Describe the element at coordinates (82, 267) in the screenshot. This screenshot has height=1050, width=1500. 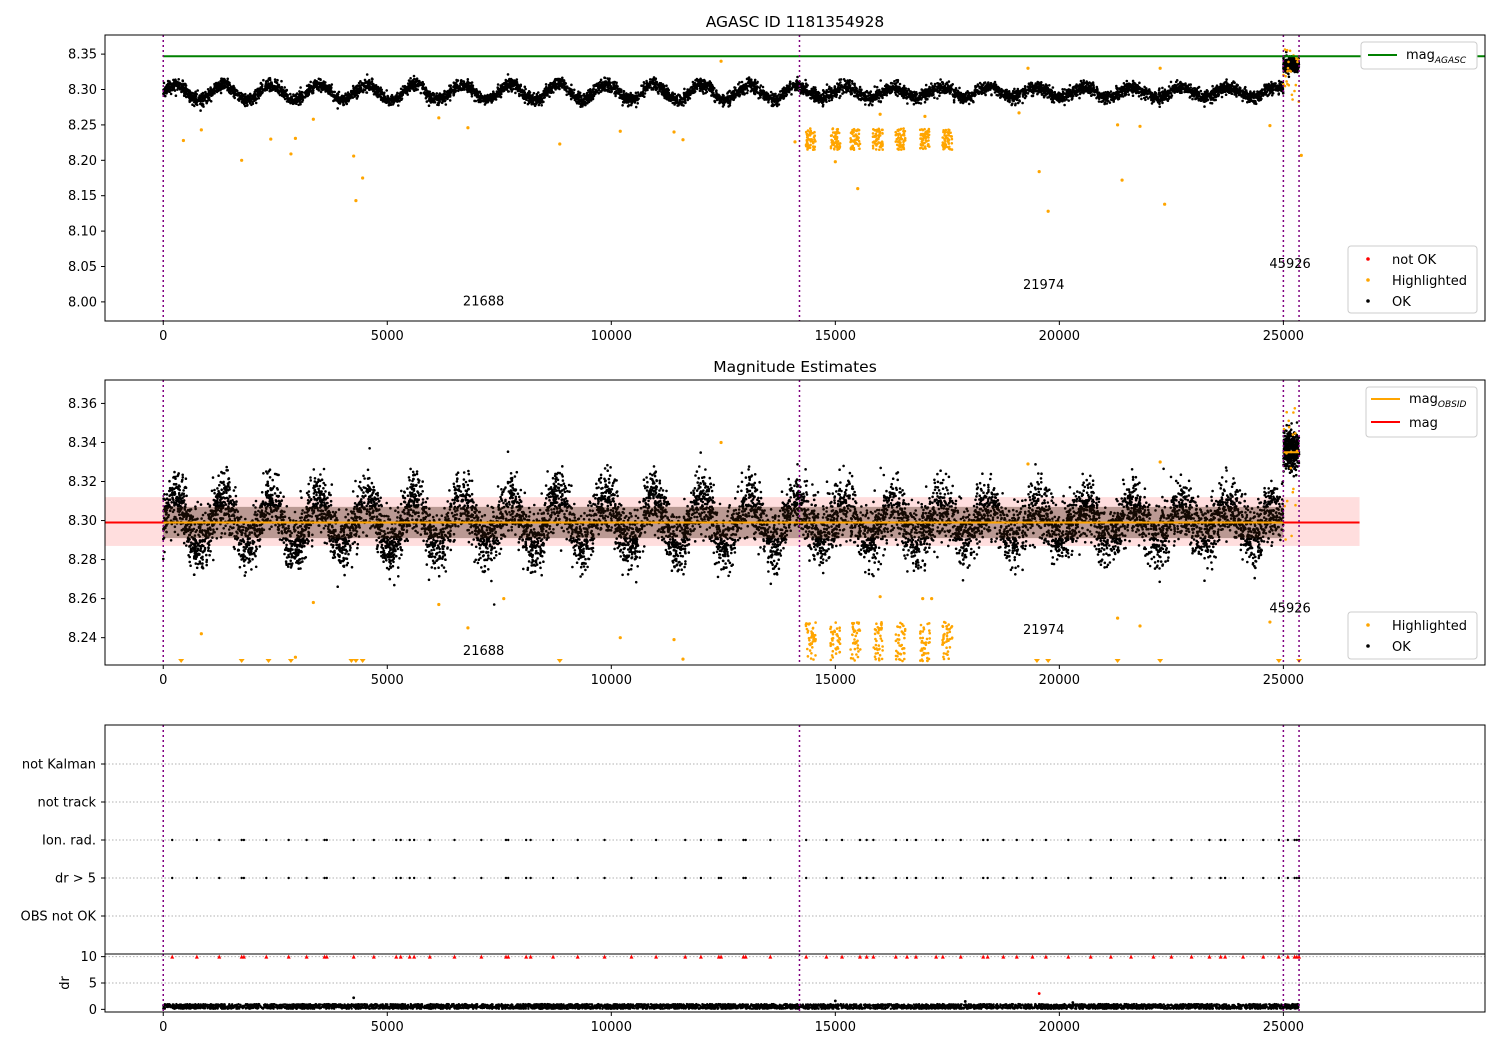
I see `y-tick-label: 8.05` at that location.